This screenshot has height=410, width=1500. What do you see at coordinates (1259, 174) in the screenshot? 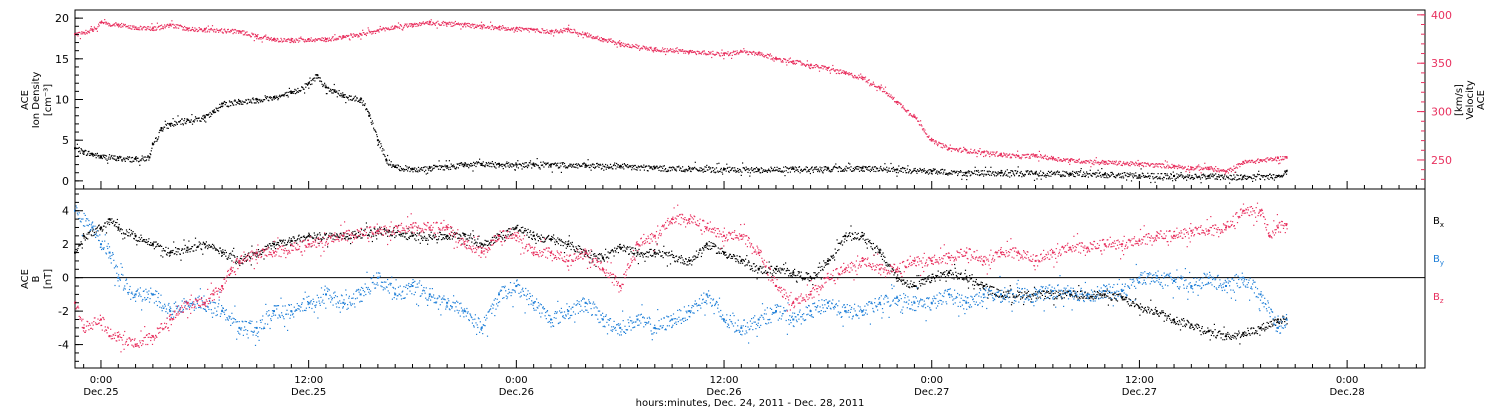
I see `density-dot-1954` at bounding box center [1259, 174].